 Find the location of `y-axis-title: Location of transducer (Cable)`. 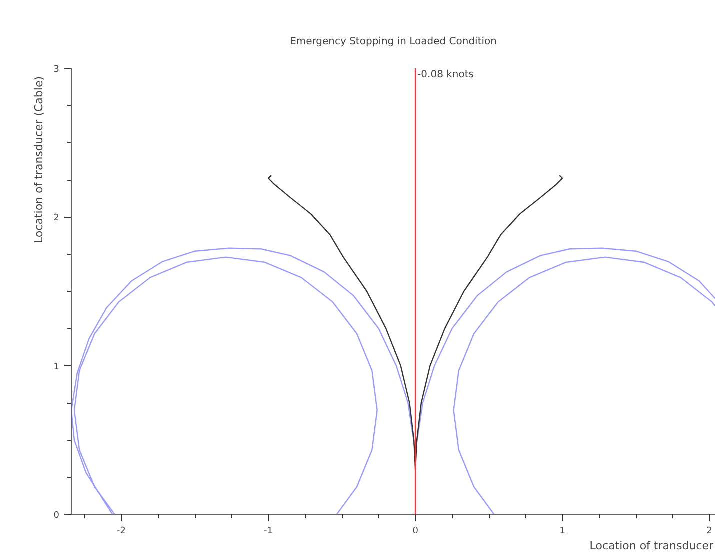

y-axis-title: Location of transducer (Cable) is located at coordinates (39, 160).